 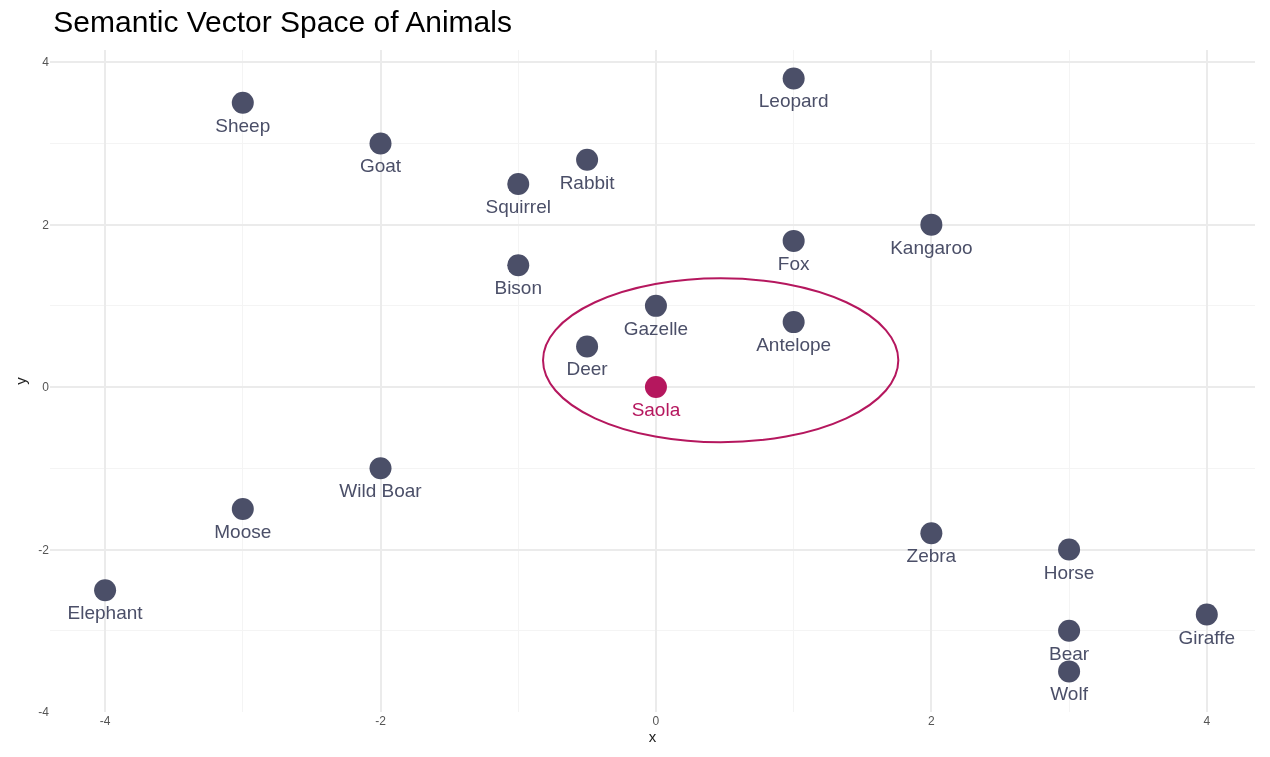 What do you see at coordinates (1069, 694) in the screenshot?
I see `data-label: Wolf` at bounding box center [1069, 694].